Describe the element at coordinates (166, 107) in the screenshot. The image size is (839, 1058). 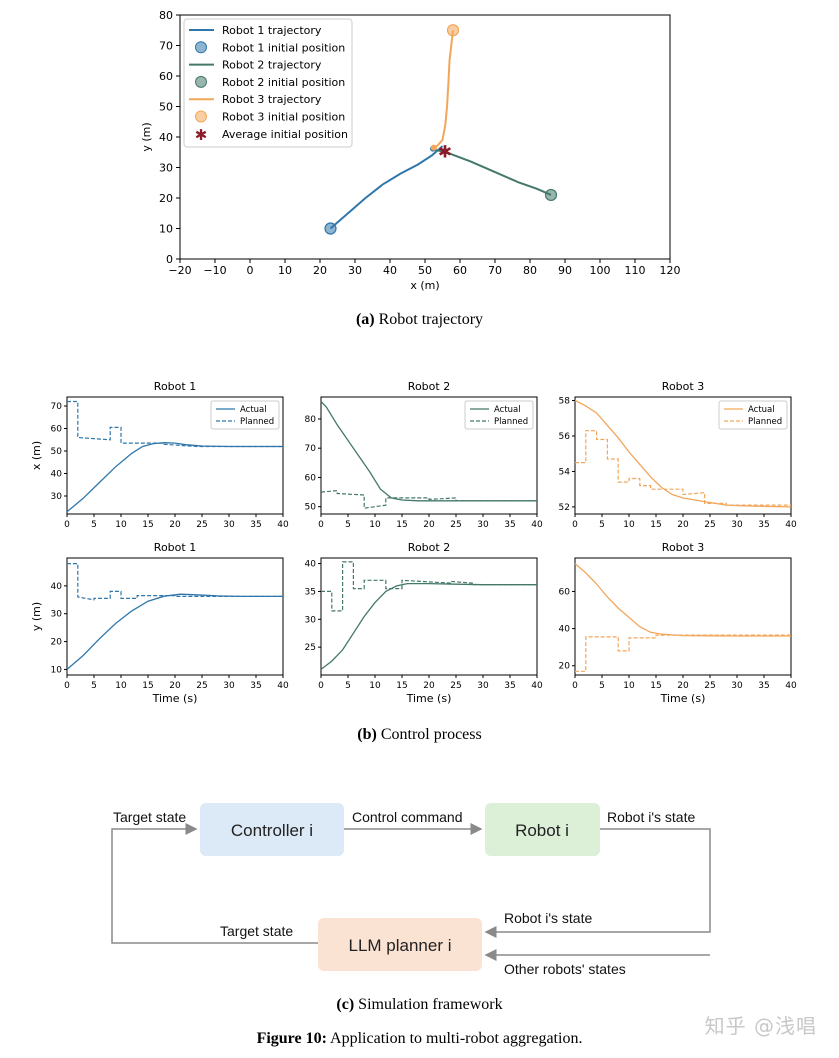
I see `y-tick-label: 50` at that location.